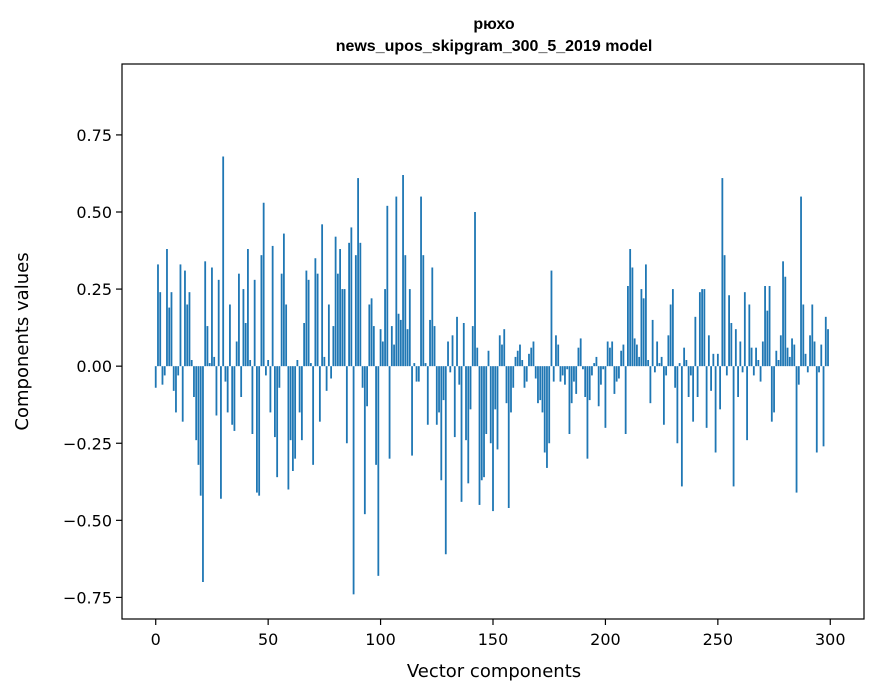 This screenshot has height=696, width=880. What do you see at coordinates (494, 24) in the screenshot?
I see `chart-title: рюхо` at bounding box center [494, 24].